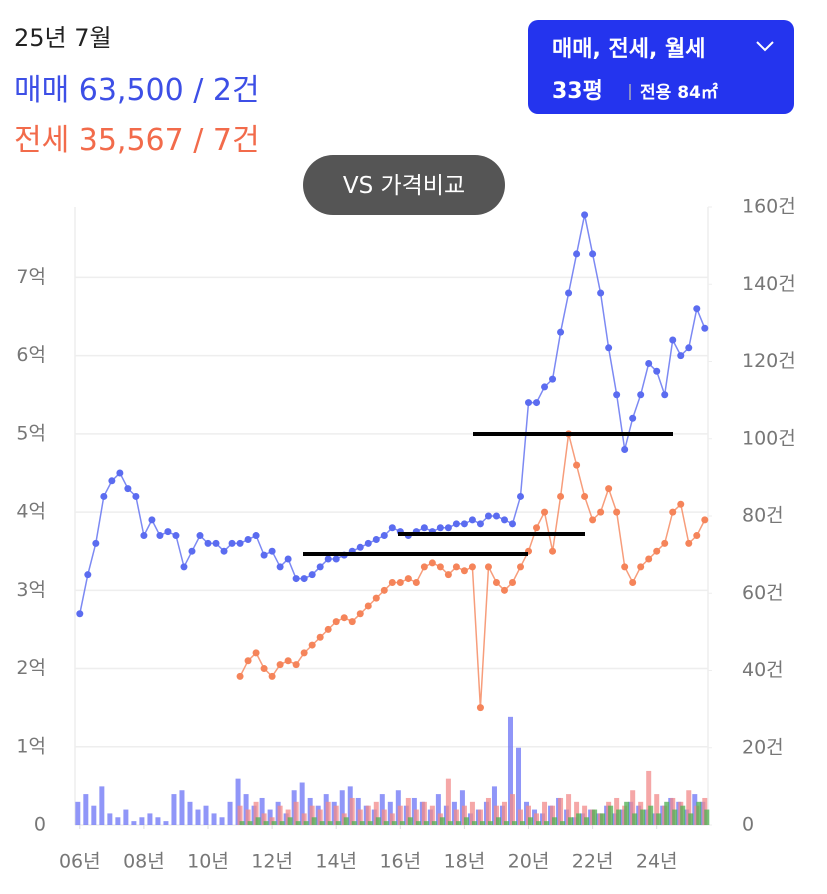 Image resolution: width=827 pixels, height=894 pixels. I want to click on filter-button: 매매, 전세, 월세 33평 전용 84㎡, so click(661, 67).